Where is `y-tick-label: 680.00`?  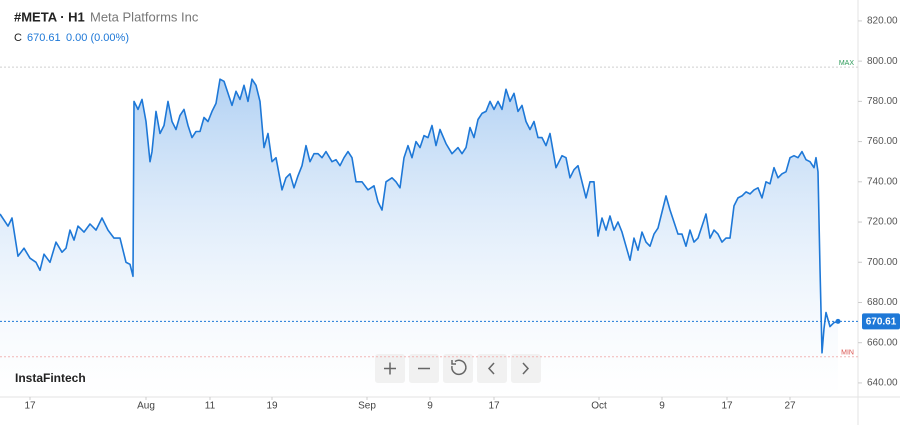 y-tick-label: 680.00 is located at coordinates (882, 302).